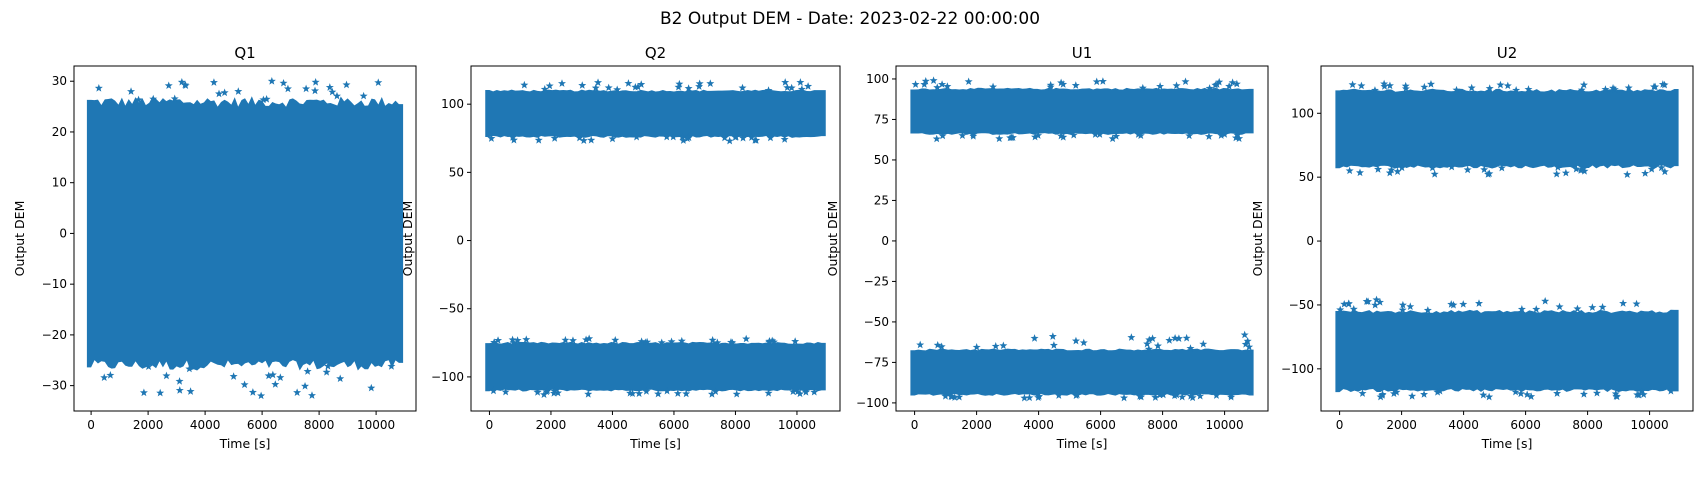  I want to click on data-band, so click(1082, 372).